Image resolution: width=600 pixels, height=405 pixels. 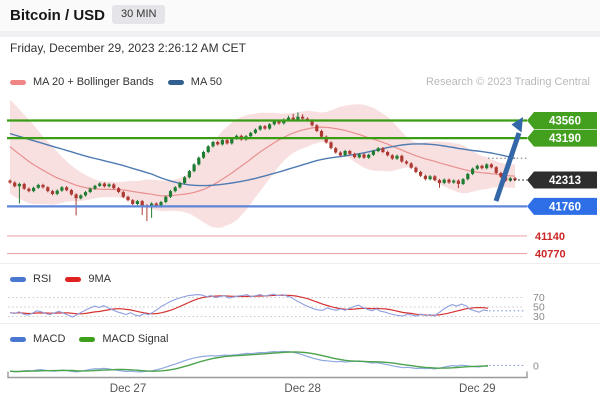 I want to click on support-badge: 41760, so click(x=562, y=206).